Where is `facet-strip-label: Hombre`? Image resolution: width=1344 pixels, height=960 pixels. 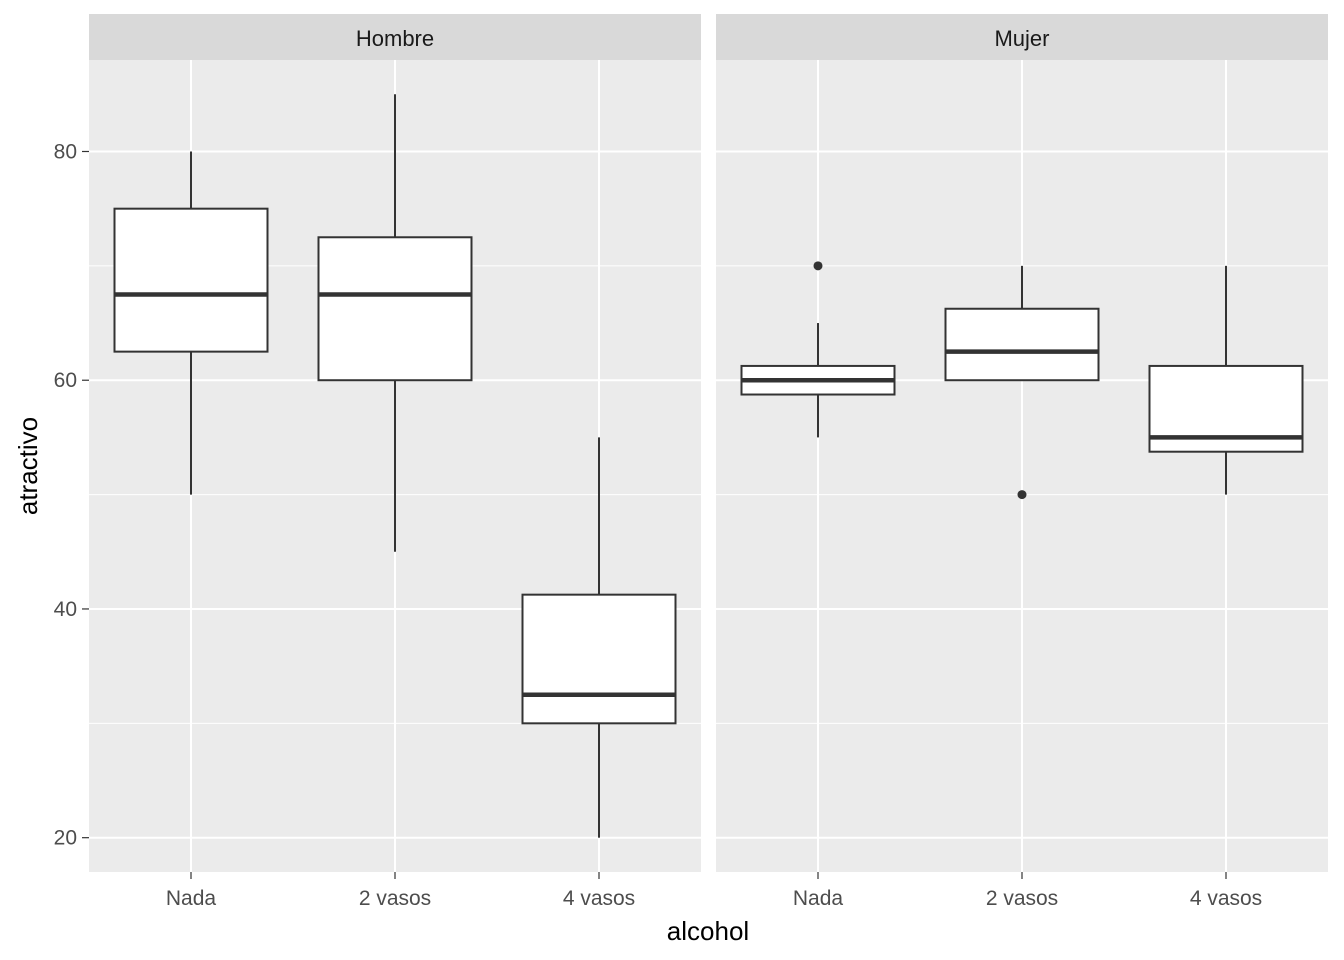
facet-strip-label: Hombre is located at coordinates (395, 38).